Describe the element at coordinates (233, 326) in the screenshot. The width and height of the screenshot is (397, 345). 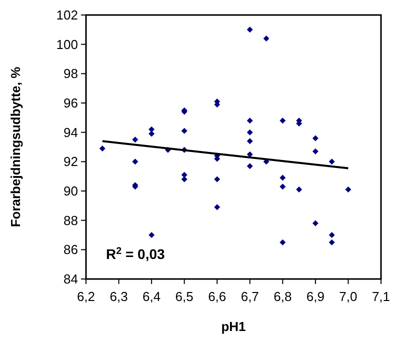
I see `x-axis-title: pH1` at that location.